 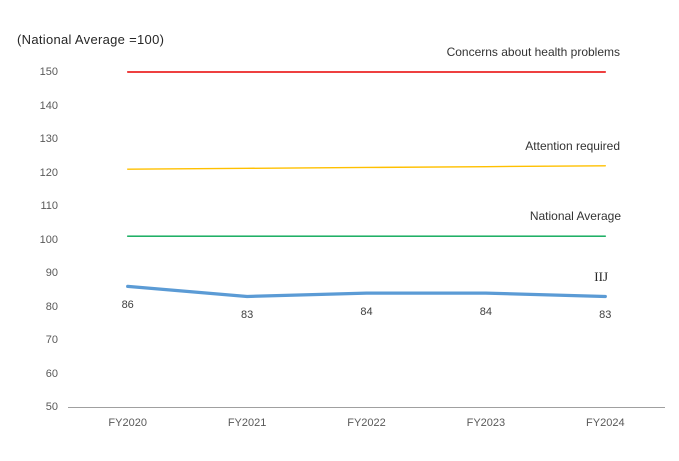 What do you see at coordinates (486, 423) in the screenshot?
I see `x-tick-label: FY2023` at bounding box center [486, 423].